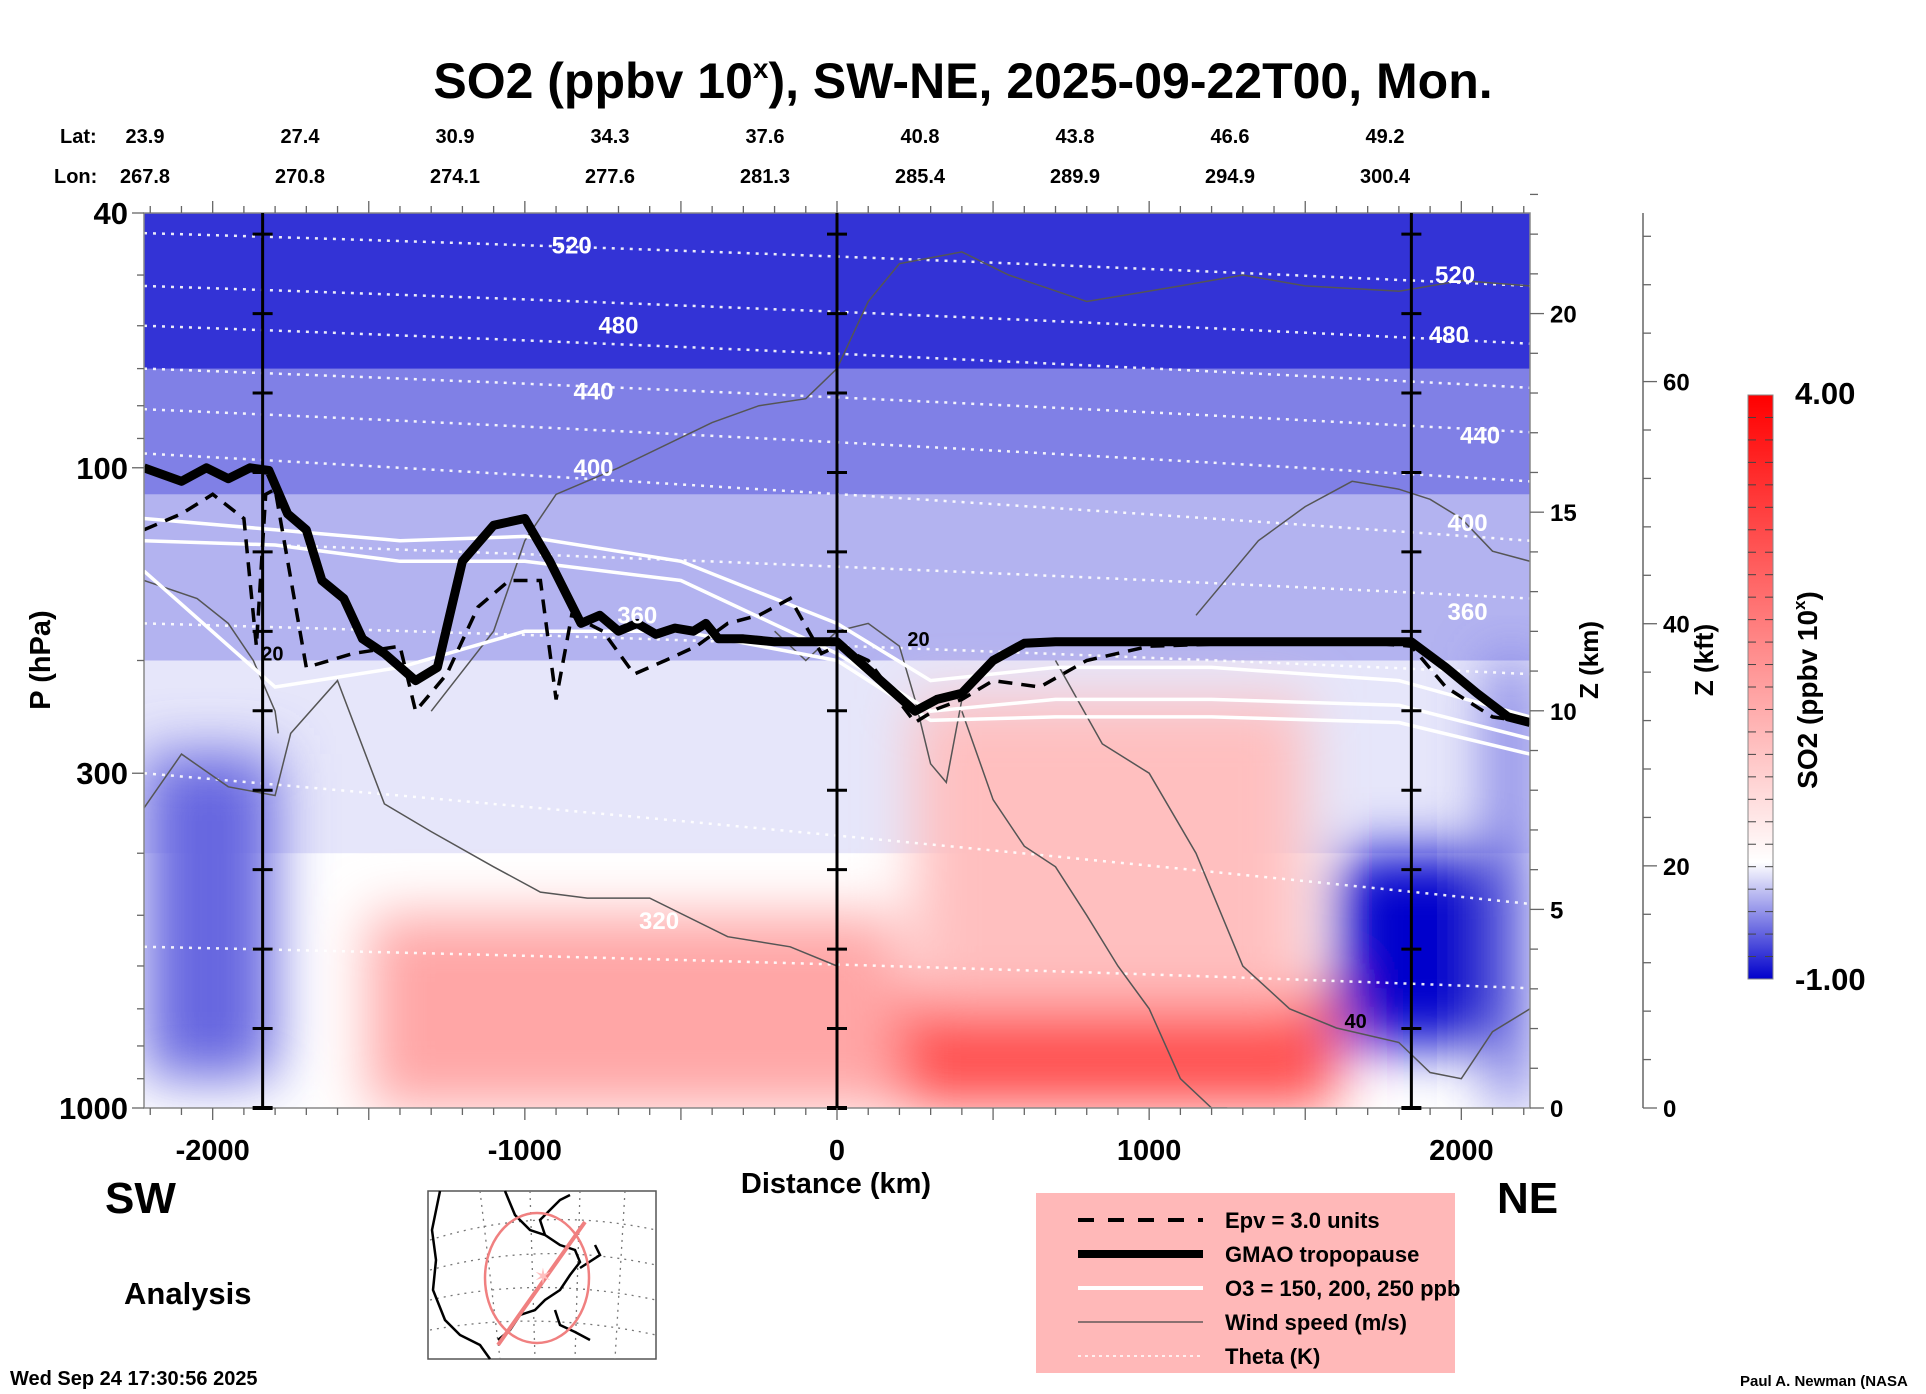  What do you see at coordinates (300, 177) in the screenshot?
I see `lon-value: 270.8` at bounding box center [300, 177].